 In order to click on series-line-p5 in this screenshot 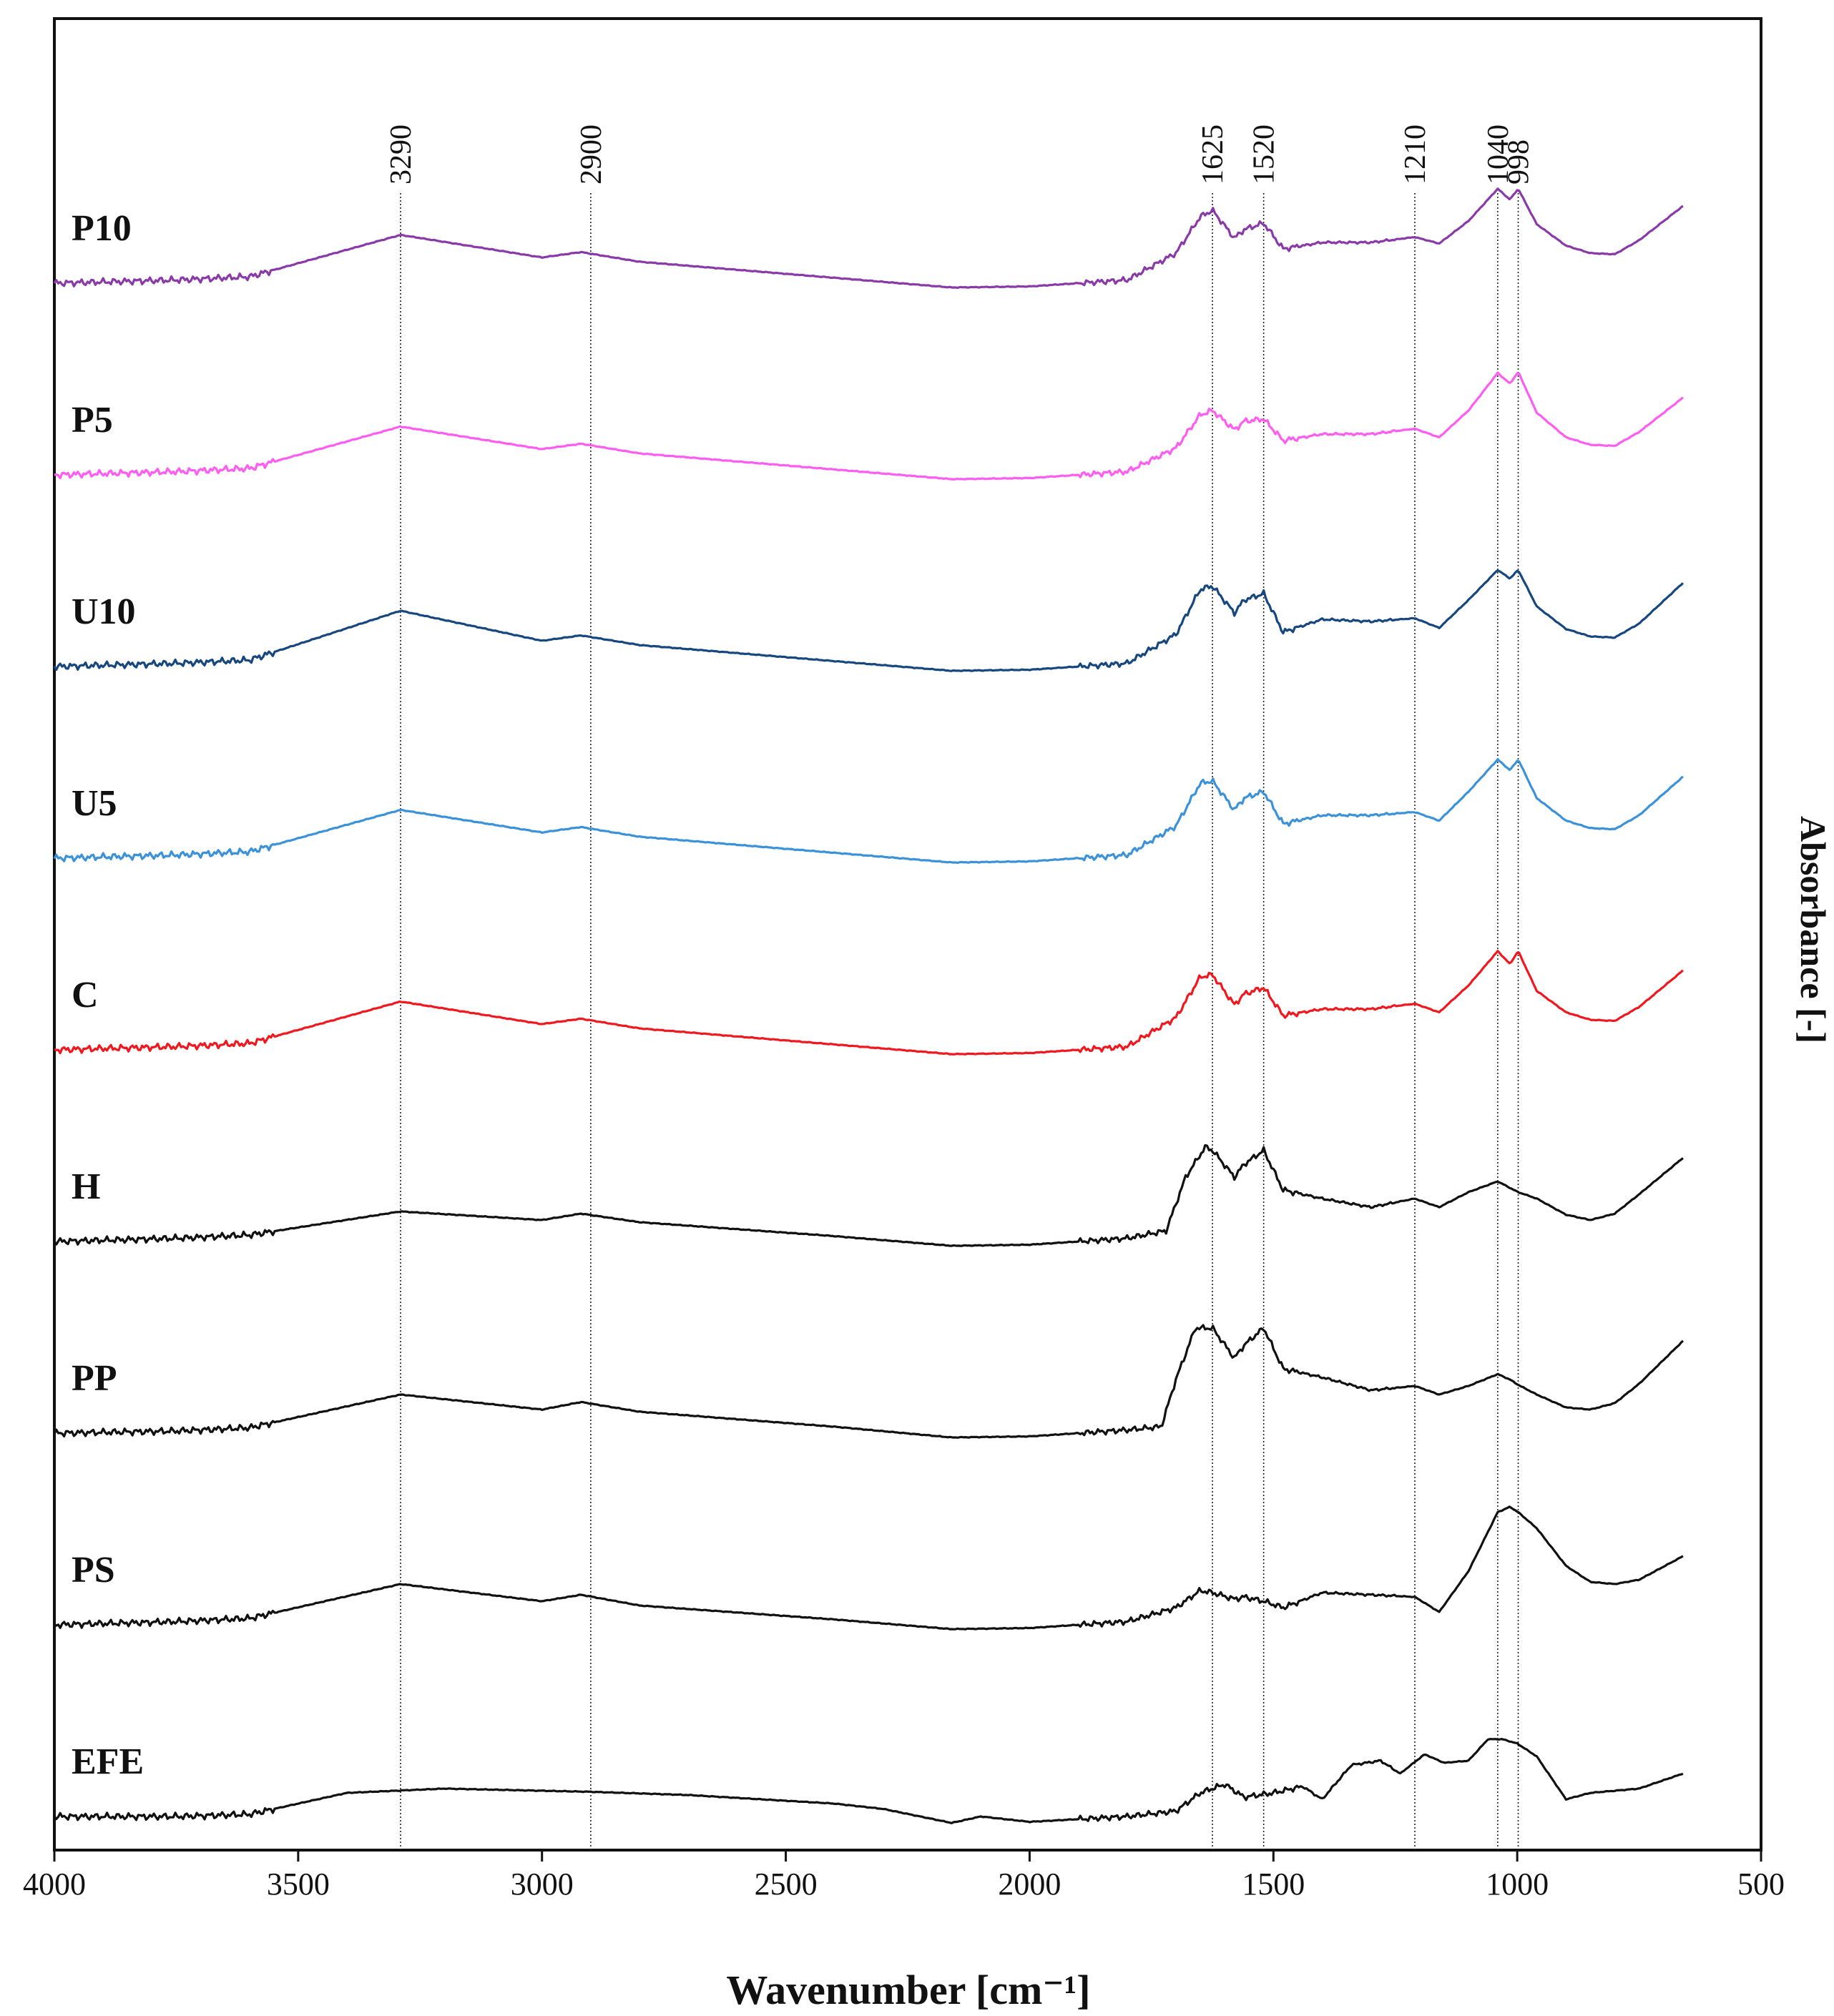, I will do `click(869, 426)`.